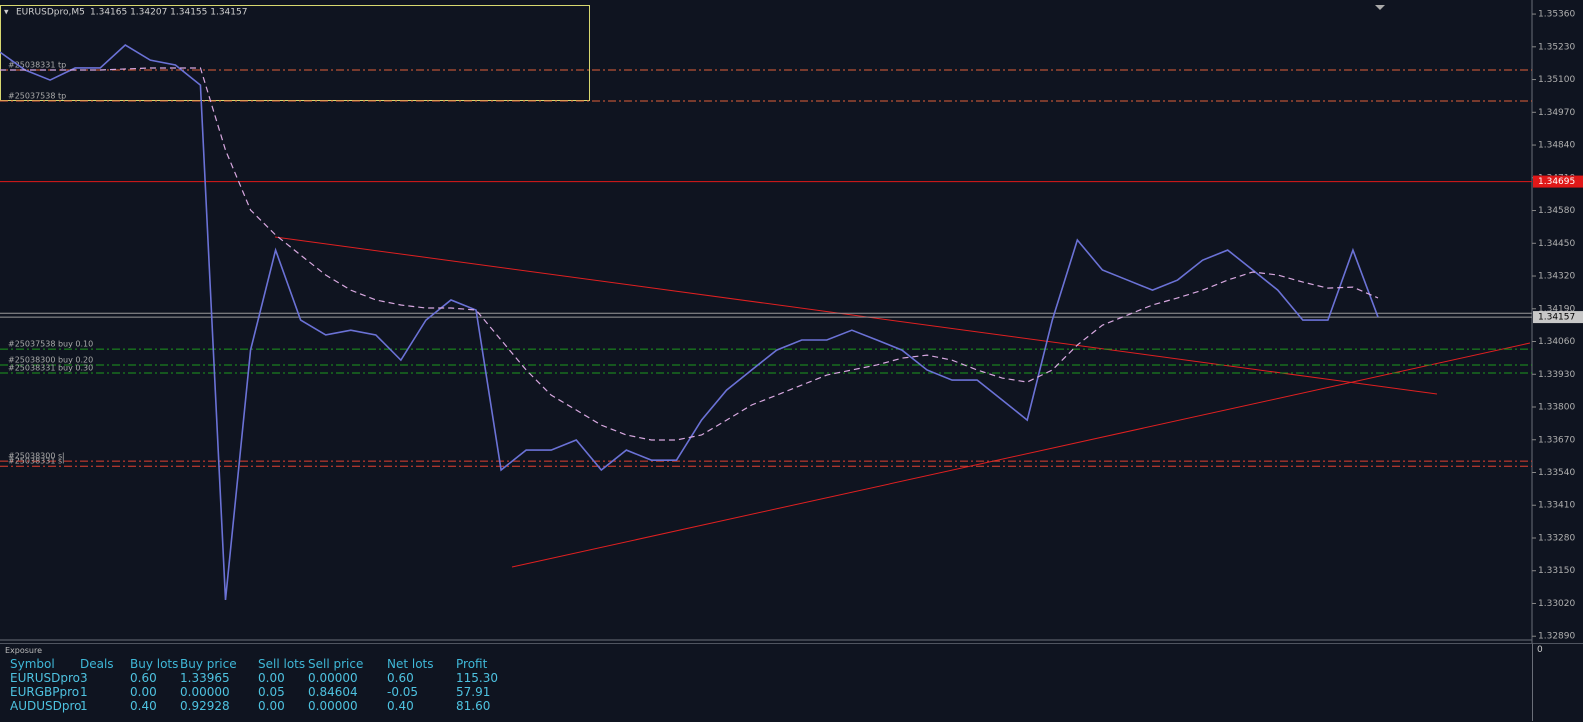  What do you see at coordinates (1556, 47) in the screenshot?
I see `y-tick-label: 1.35230` at bounding box center [1556, 47].